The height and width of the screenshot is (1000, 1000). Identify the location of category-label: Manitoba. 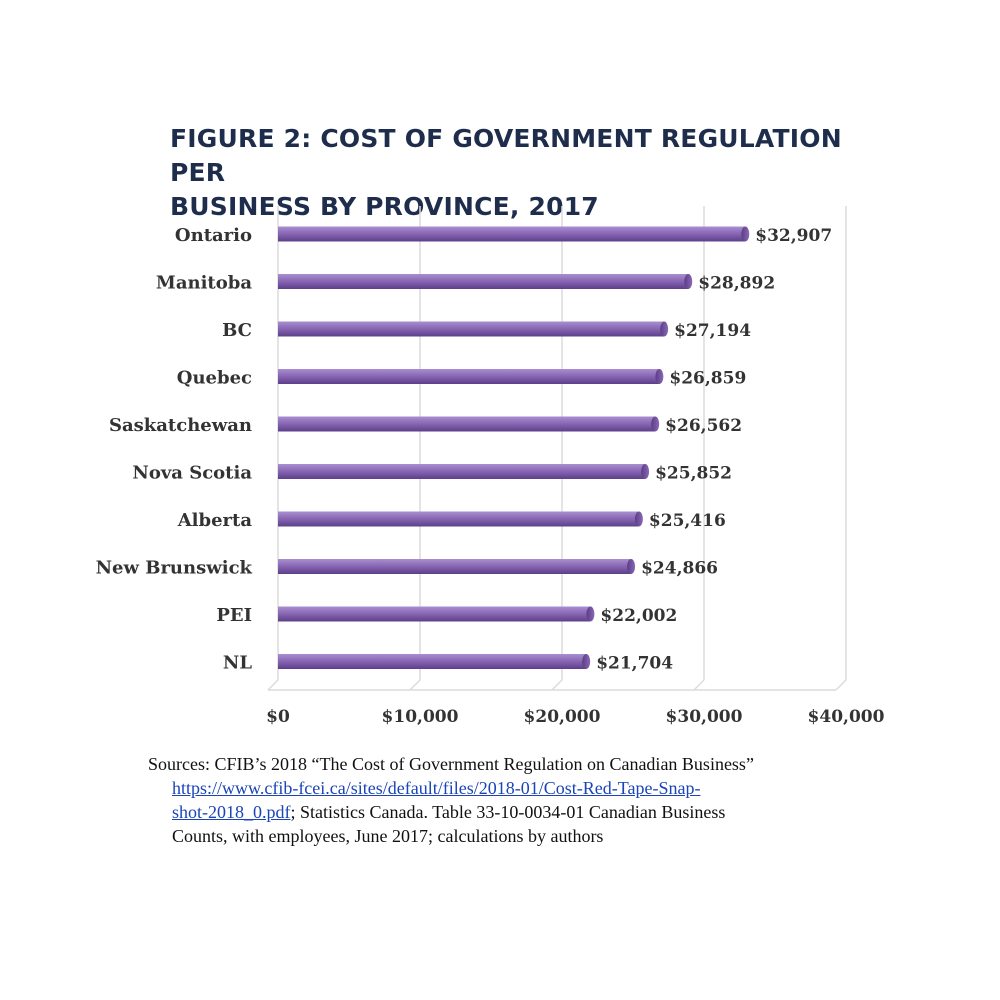
(204, 283).